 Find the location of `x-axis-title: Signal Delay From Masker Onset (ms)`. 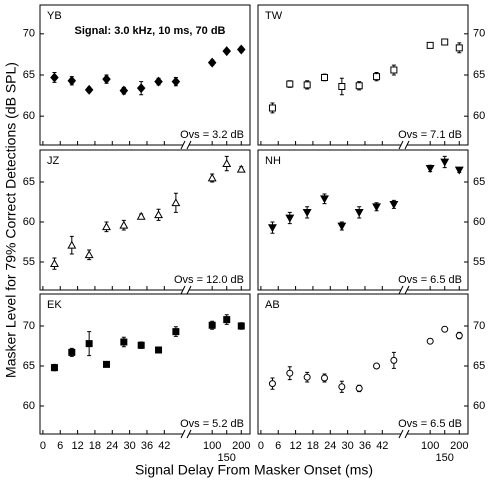

x-axis-title: Signal Delay From Masker Onset (ms) is located at coordinates (254, 470).